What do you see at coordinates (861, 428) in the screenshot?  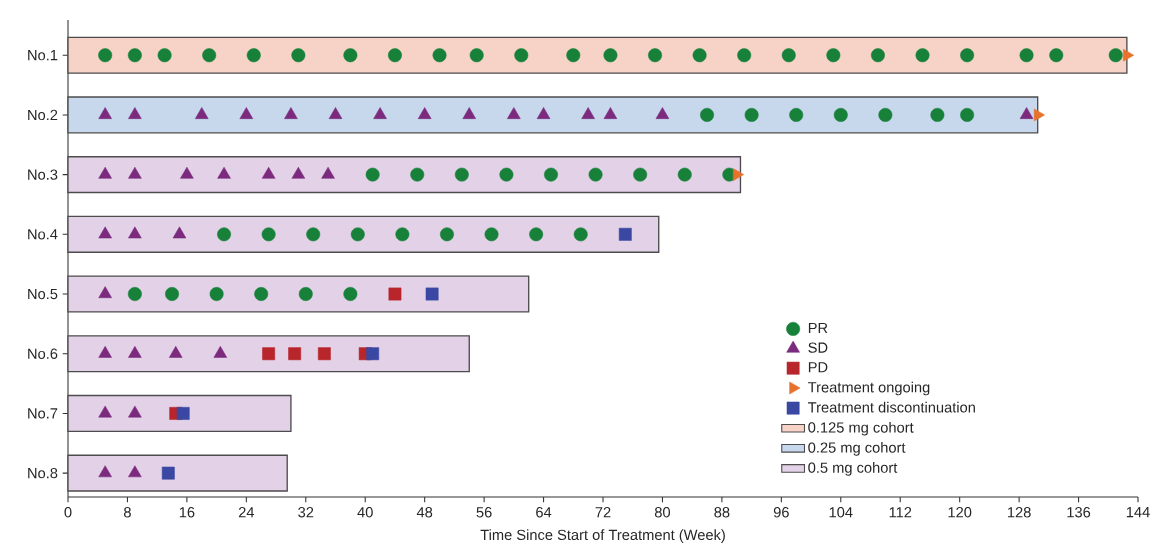 I see `legend-label: 0.125 mg cohort` at bounding box center [861, 428].